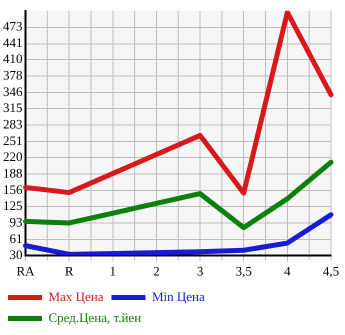 This screenshot has height=335, width=345. Describe the element at coordinates (13, 189) in the screenshot. I see `y-tick-label: 156` at that location.